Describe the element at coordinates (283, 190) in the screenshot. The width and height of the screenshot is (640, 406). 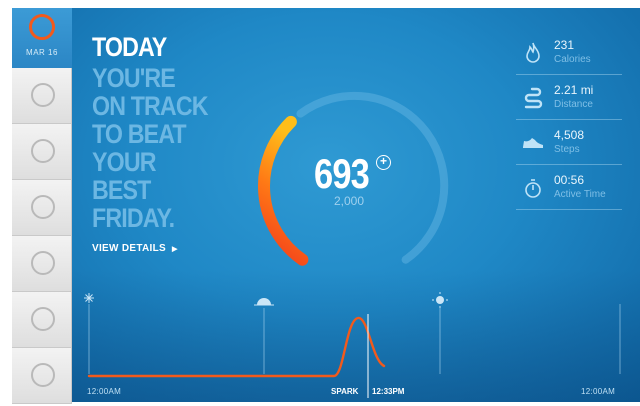
I see `gauge-fill` at that location.